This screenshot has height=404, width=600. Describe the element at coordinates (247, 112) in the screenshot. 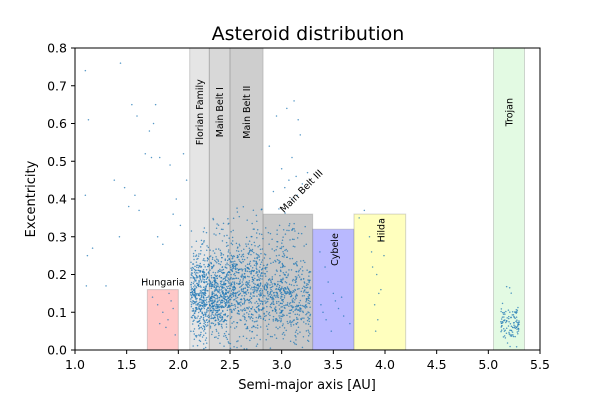

I see `region-label-main-belt-ii: Main Belt II` at that location.